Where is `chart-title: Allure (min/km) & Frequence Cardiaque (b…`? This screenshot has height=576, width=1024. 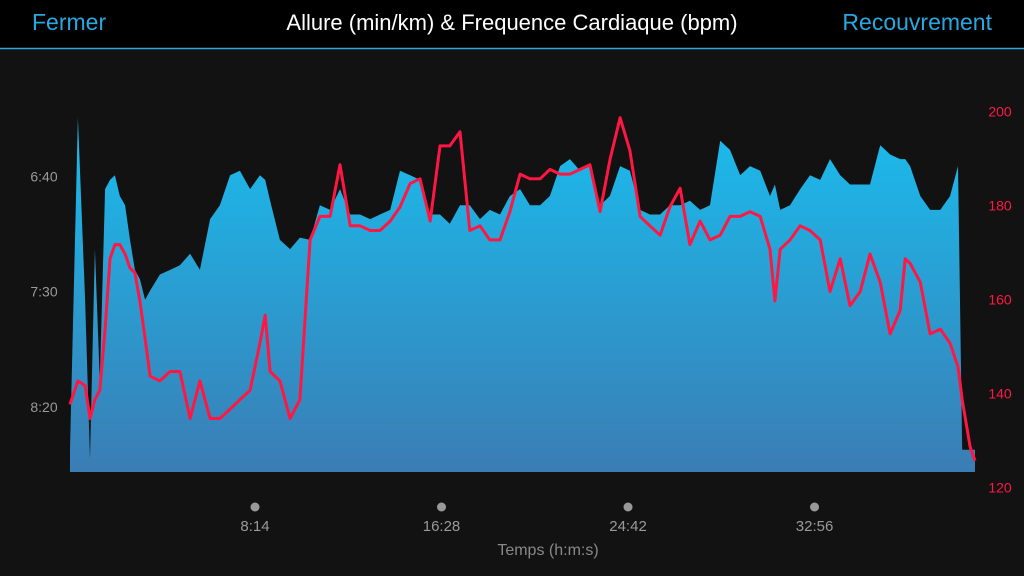 chart-title: Allure (min/km) & Frequence Cardiaque (b… is located at coordinates (511, 22).